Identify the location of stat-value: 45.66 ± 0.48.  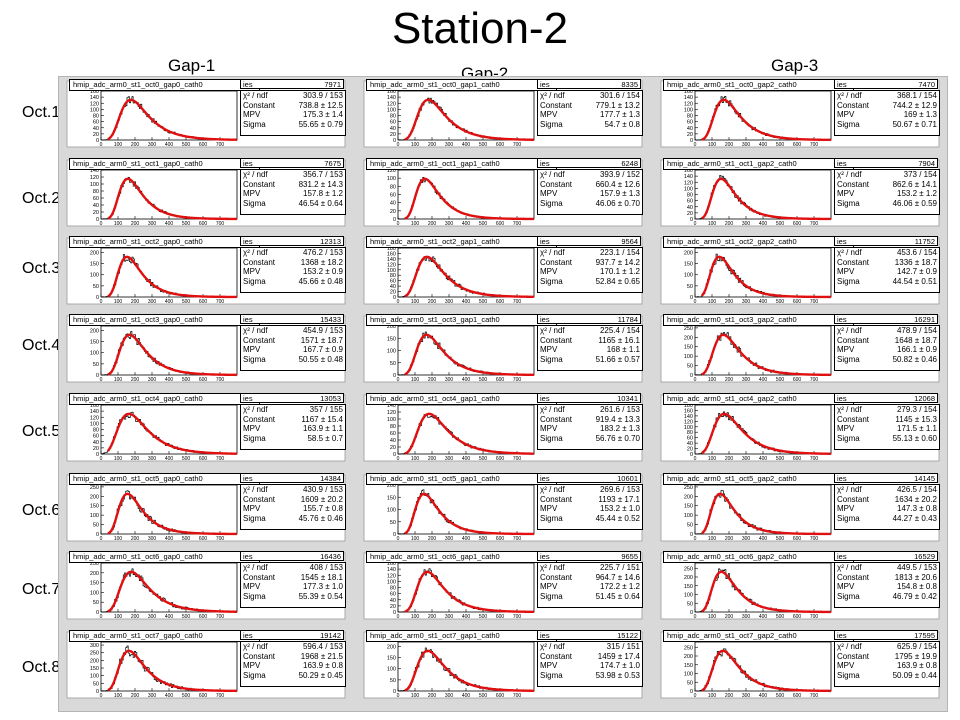
(320, 281).